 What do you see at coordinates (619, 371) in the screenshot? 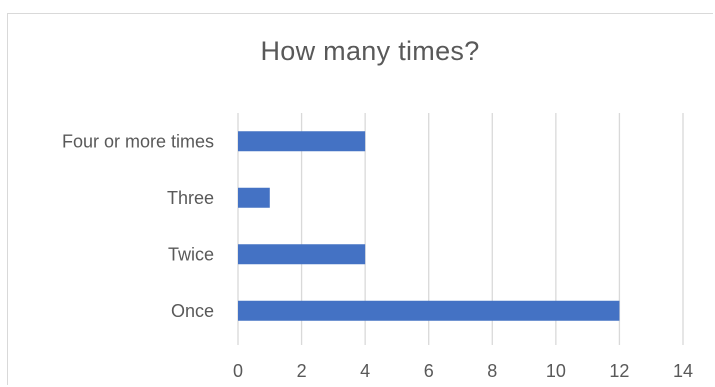
I see `x-tick-label: 12` at bounding box center [619, 371].